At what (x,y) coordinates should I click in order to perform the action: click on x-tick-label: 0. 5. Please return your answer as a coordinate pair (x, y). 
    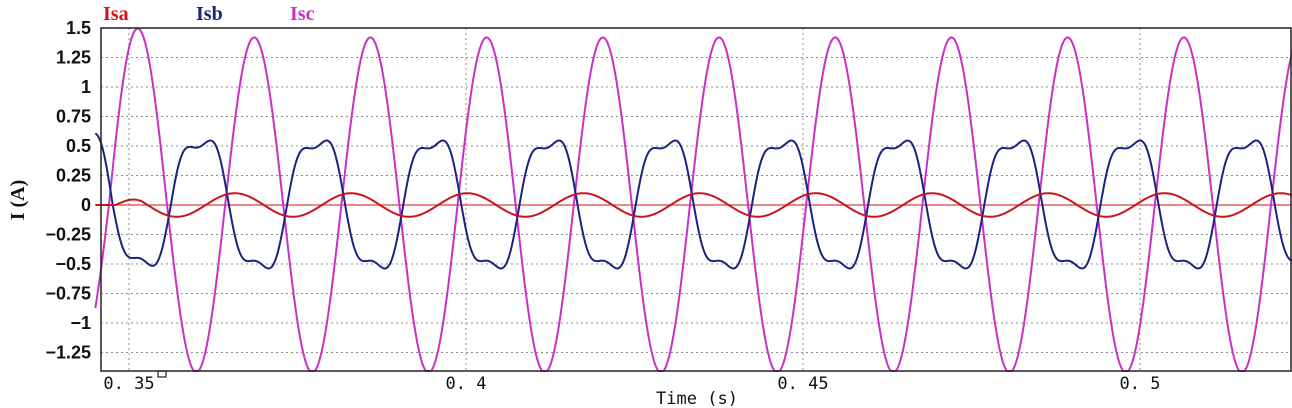
    Looking at the image, I should click on (1140, 384).